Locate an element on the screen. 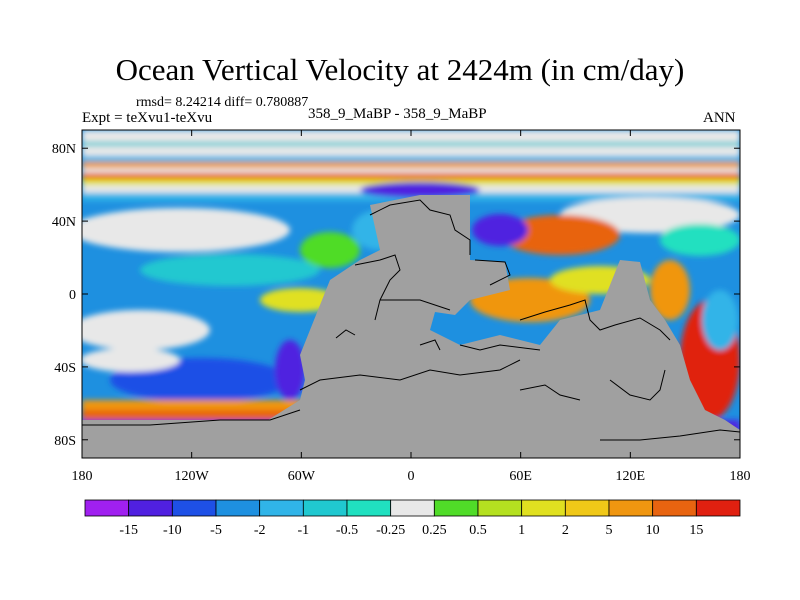  lat-tick-label: 0 is located at coordinates (72, 295).